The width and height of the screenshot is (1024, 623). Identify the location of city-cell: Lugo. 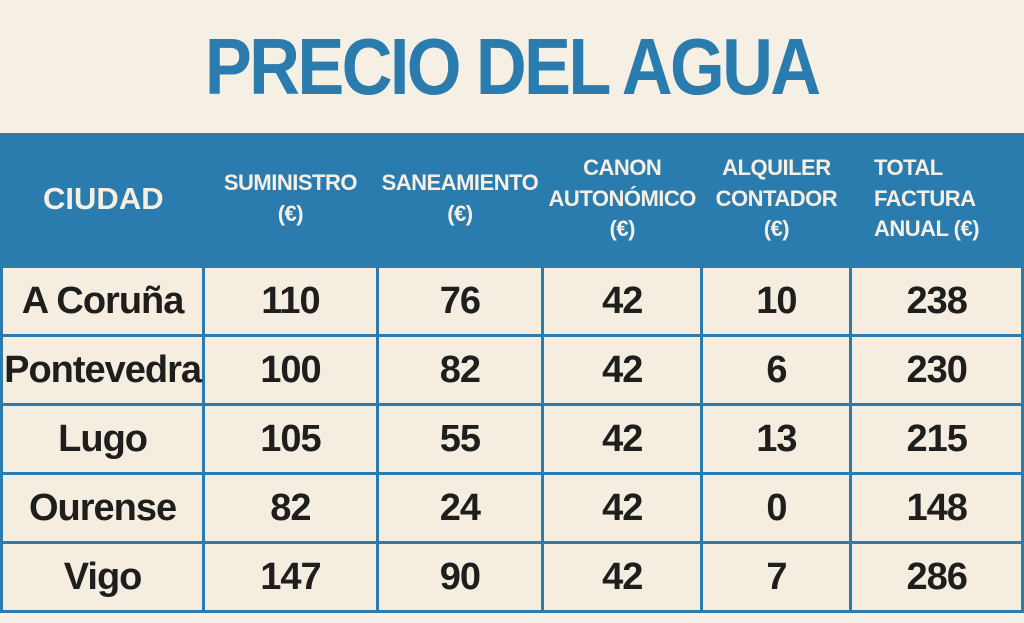
(103, 439).